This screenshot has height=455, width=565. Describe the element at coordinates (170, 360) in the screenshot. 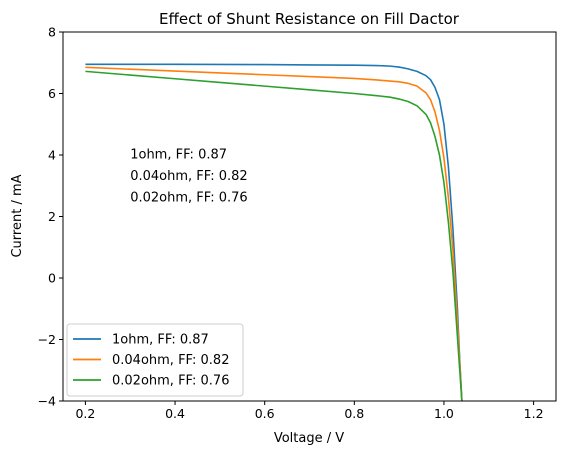

I see `legend-label: 0.04ohm, FF: 0.82` at that location.